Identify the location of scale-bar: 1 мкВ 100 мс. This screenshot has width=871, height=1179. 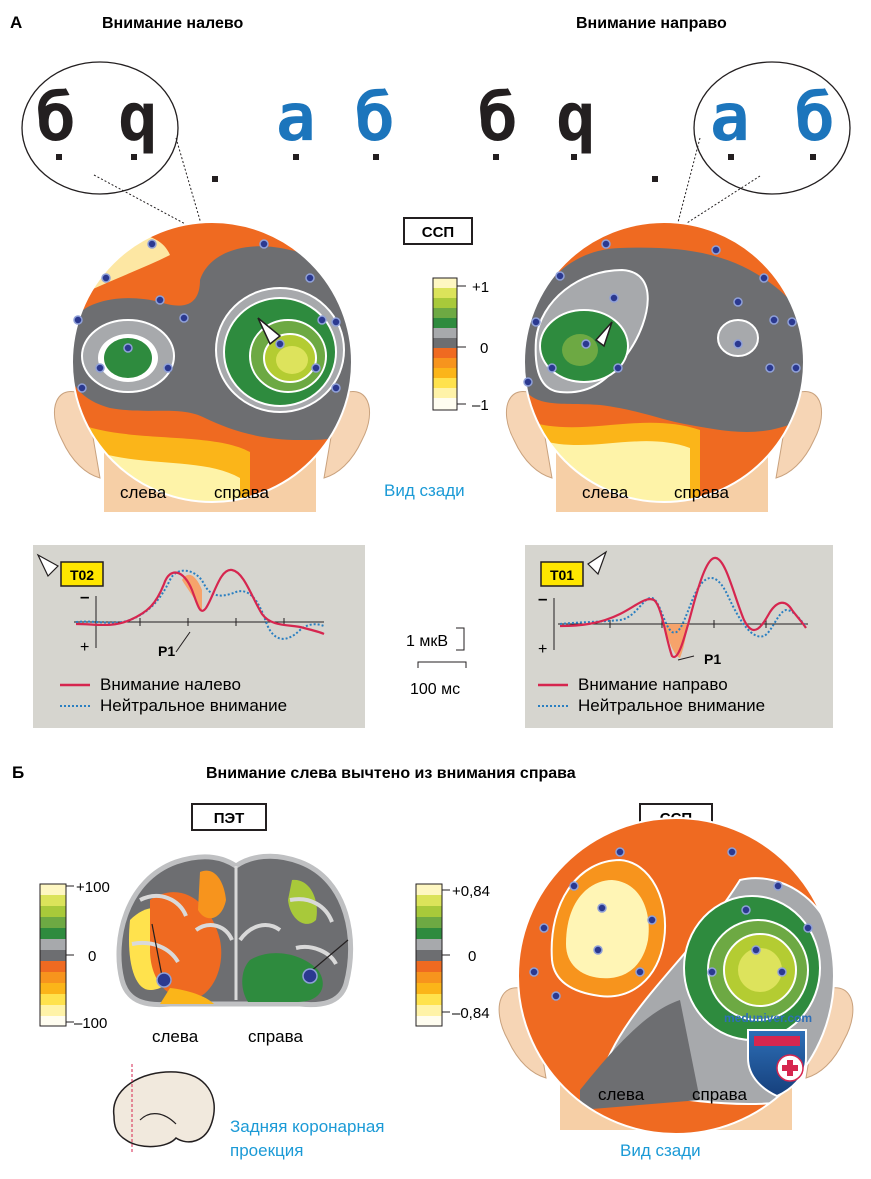
(436, 662).